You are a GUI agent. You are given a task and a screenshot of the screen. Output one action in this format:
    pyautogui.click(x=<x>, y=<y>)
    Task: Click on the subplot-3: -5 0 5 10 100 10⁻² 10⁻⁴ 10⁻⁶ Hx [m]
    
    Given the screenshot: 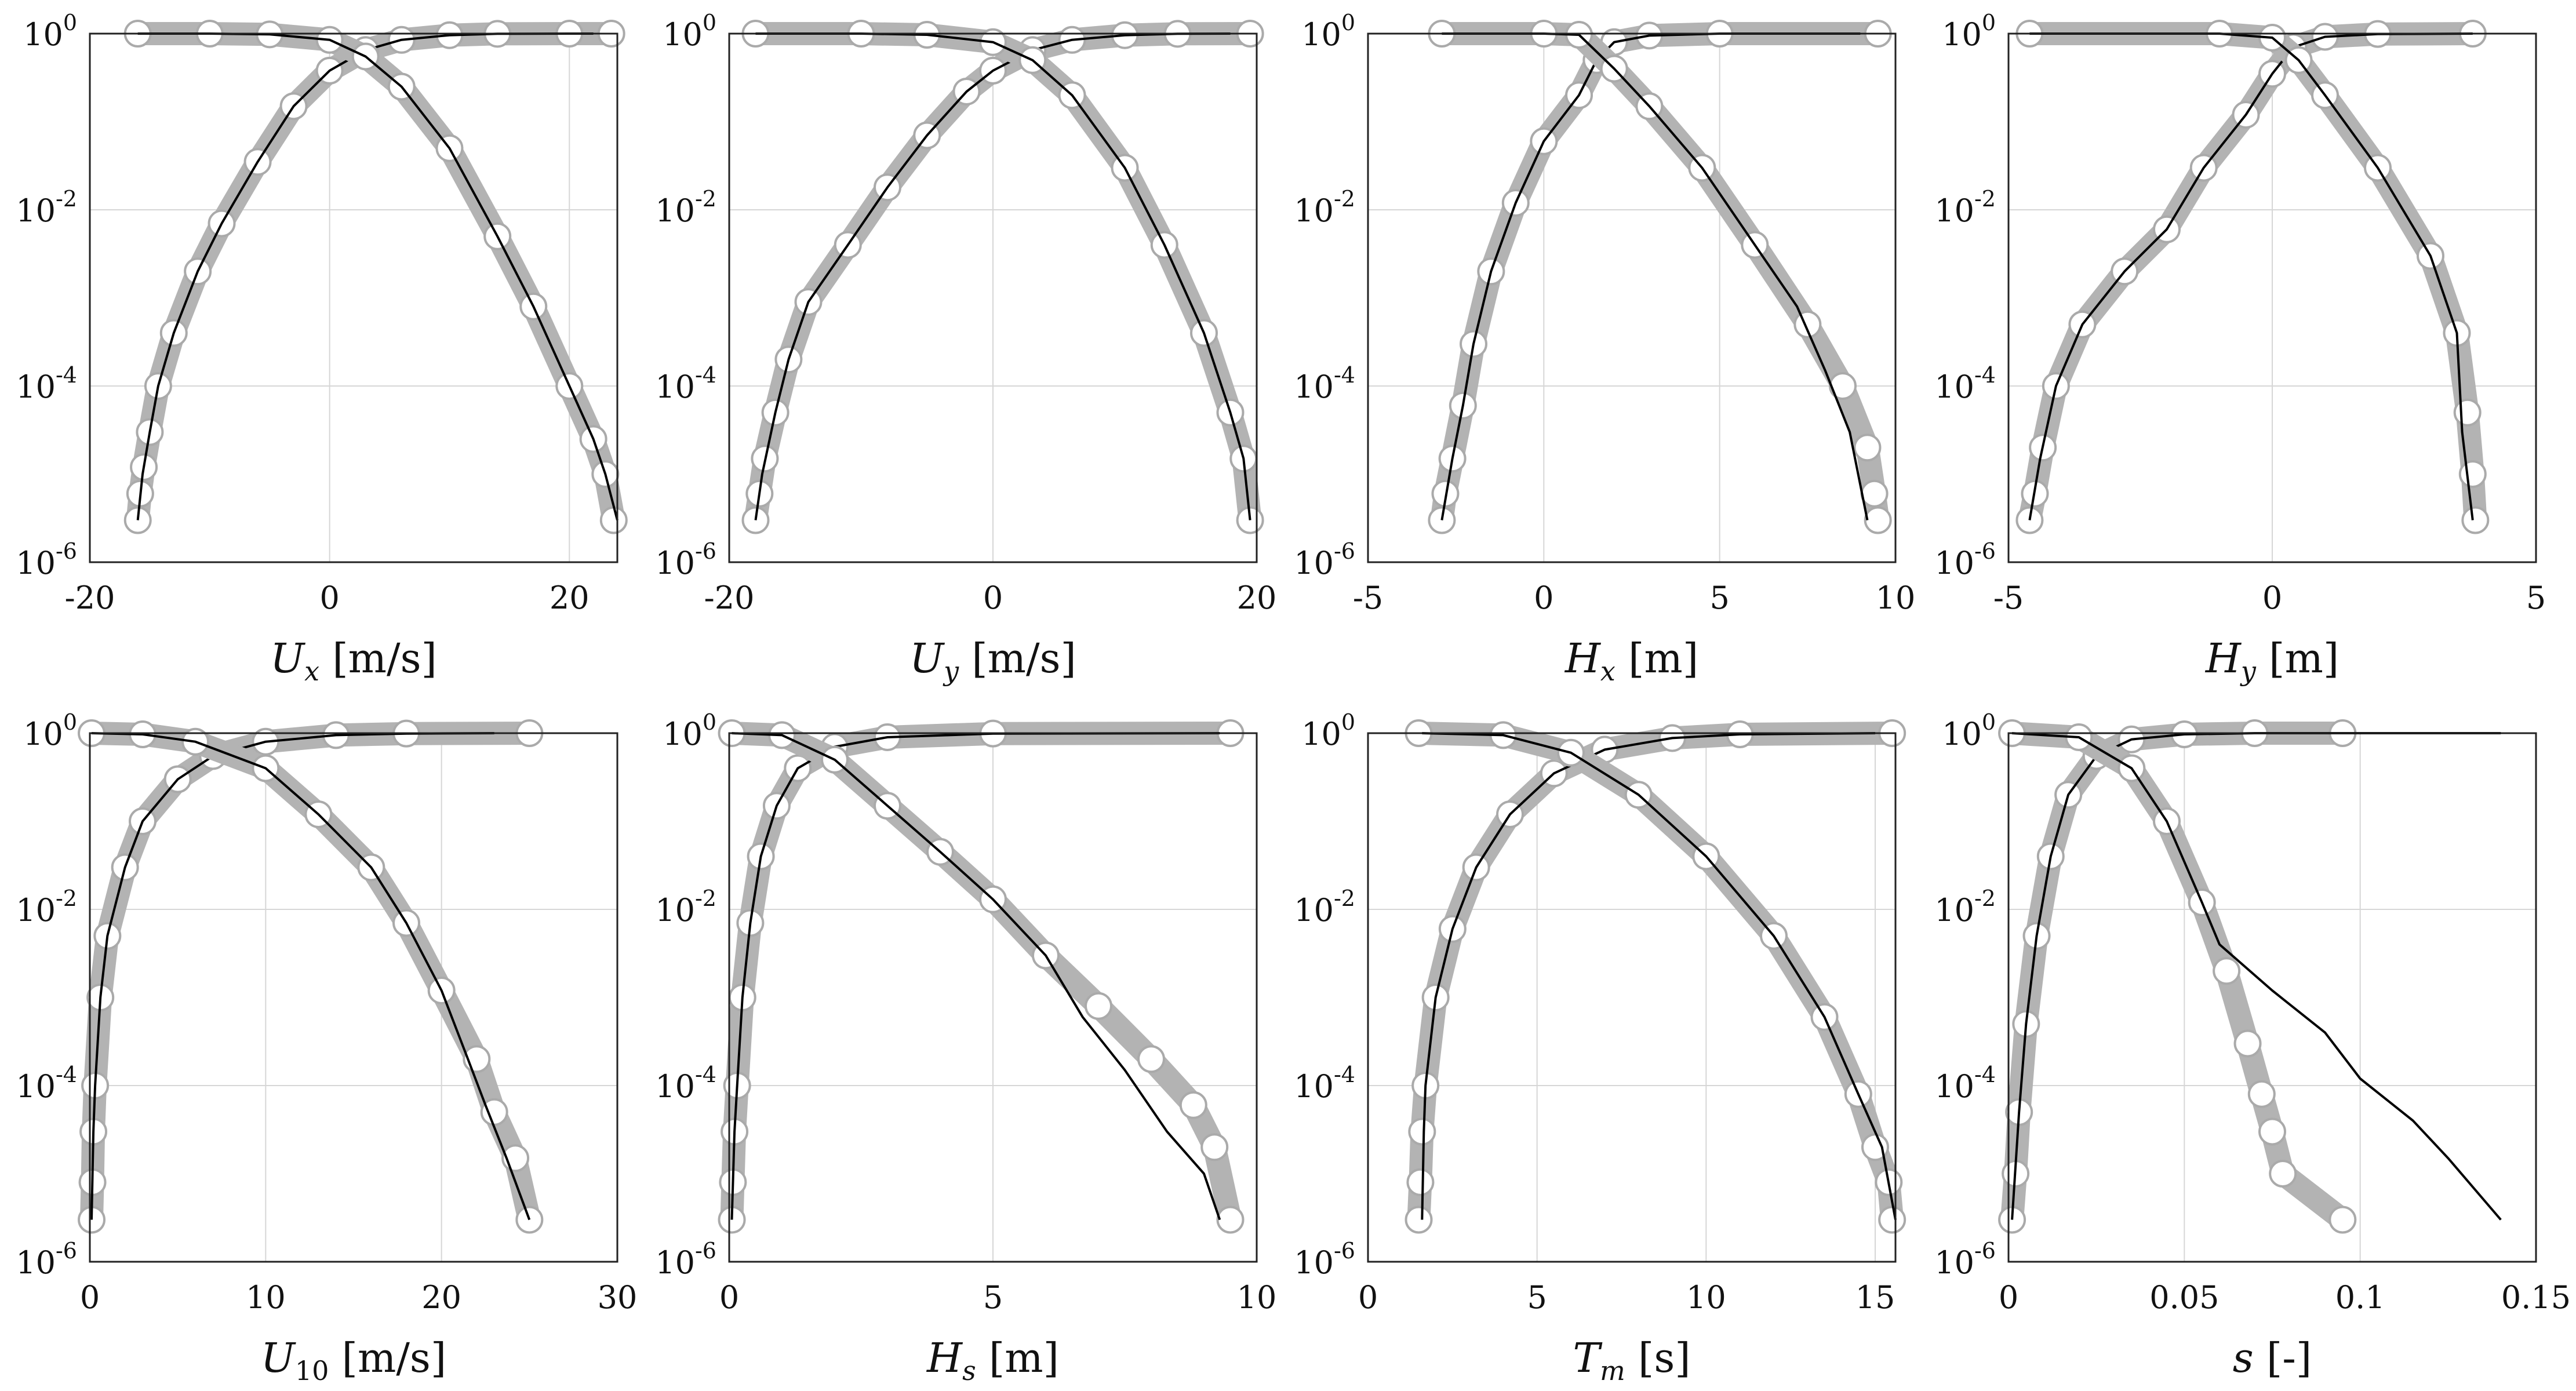 What is the action you would take?
    pyautogui.click(x=1604, y=348)
    